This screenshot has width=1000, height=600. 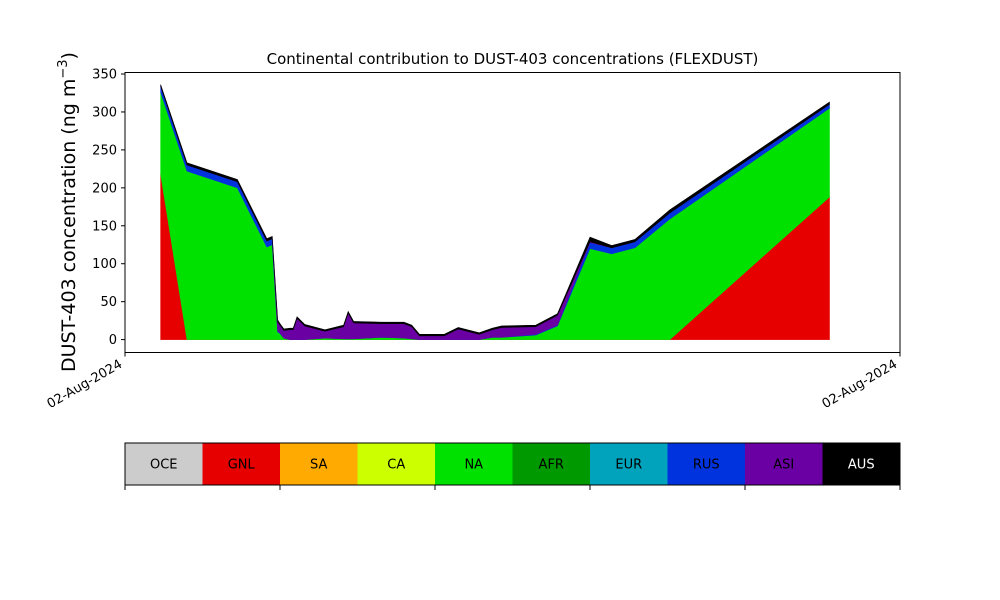 I want to click on legend-swatch-sa, so click(x=319, y=464).